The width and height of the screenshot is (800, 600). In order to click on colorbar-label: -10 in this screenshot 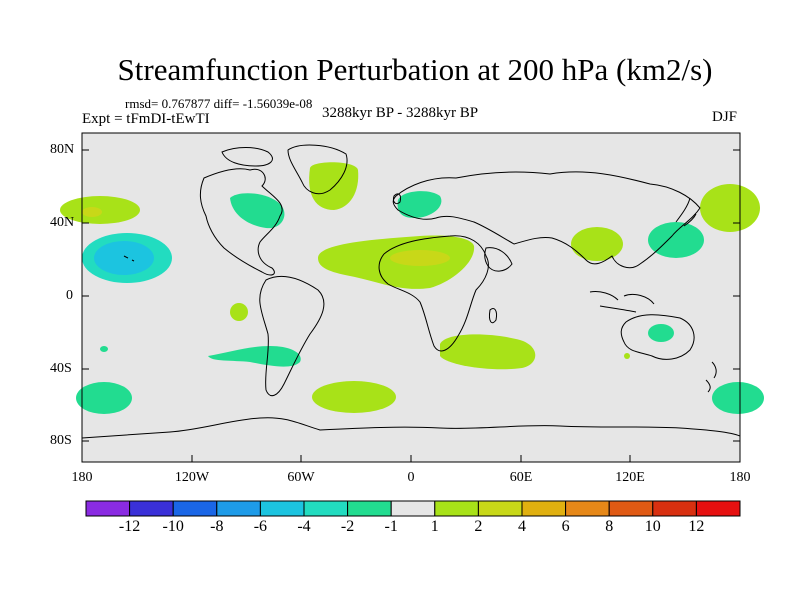, I will do `click(173, 526)`.